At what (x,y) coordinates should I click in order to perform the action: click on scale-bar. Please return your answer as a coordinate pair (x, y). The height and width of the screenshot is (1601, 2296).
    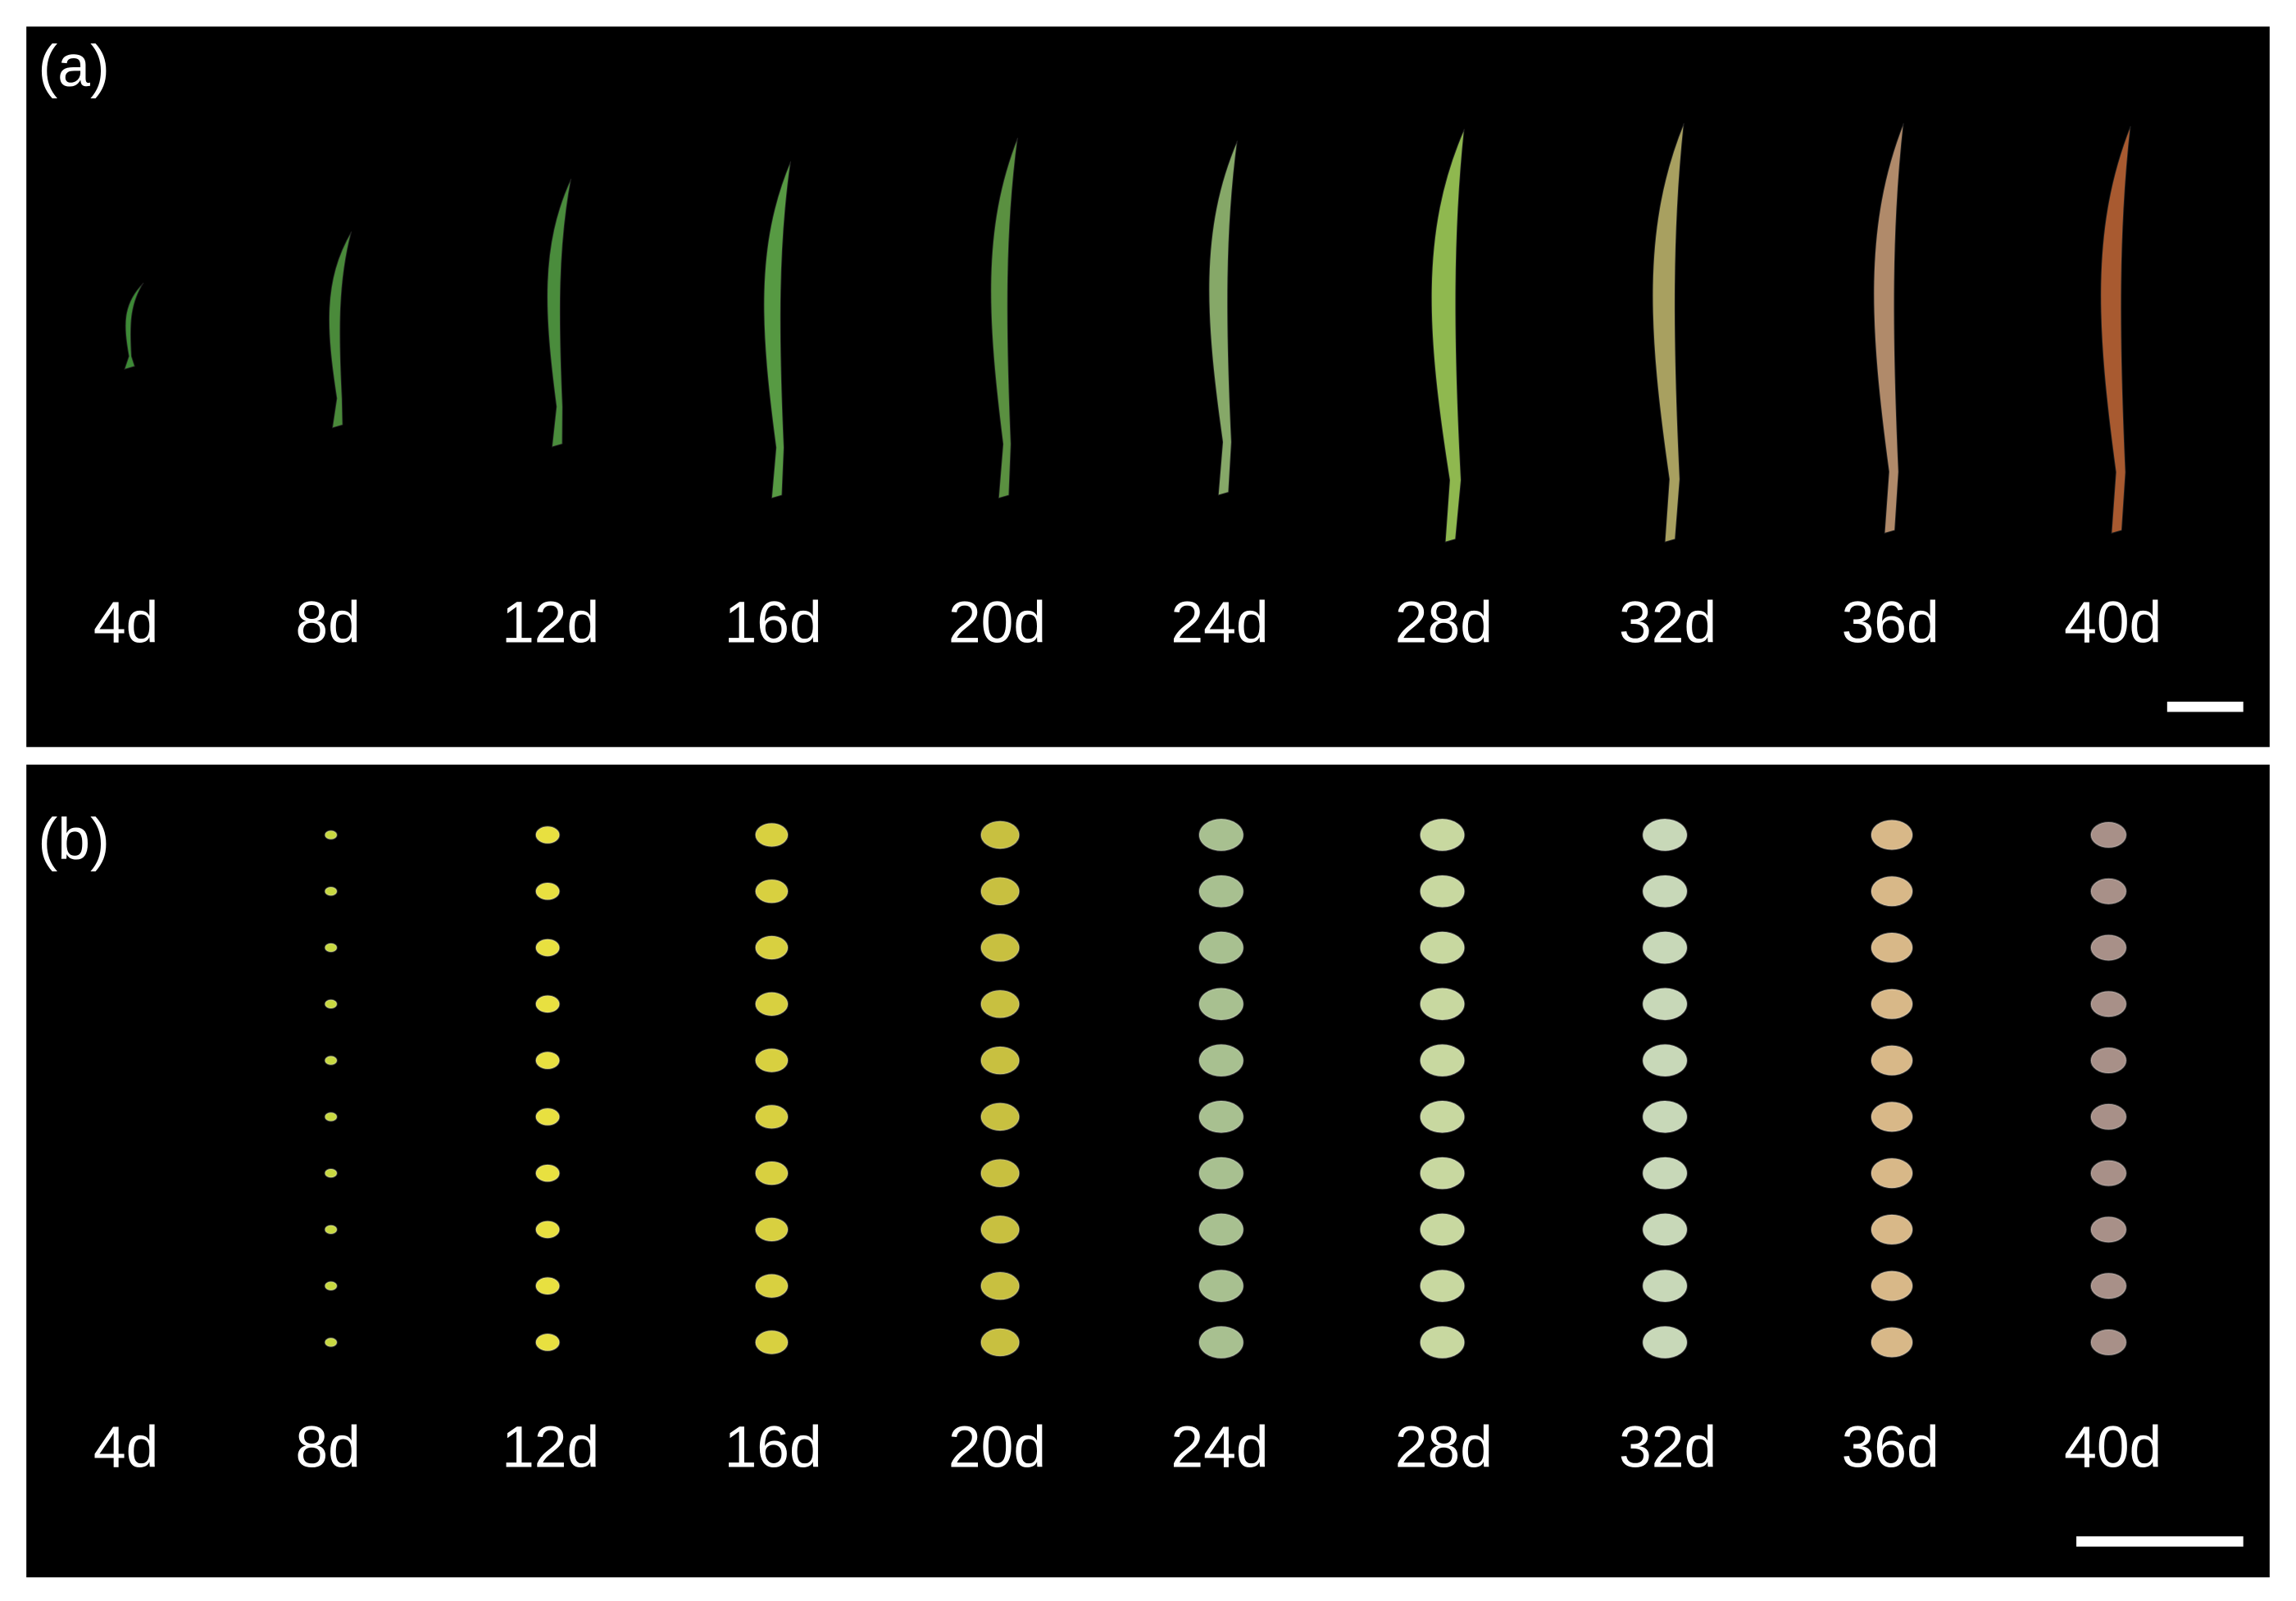
    Looking at the image, I should click on (2205, 706).